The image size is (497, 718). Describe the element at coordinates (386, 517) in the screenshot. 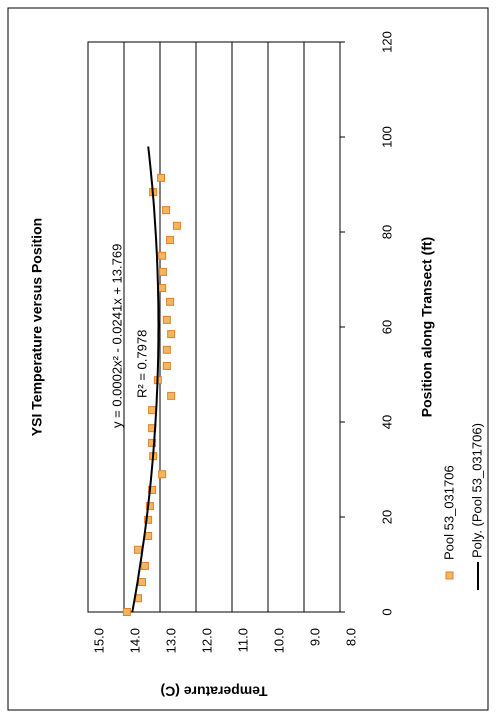

I see `x-tick-label: 20` at that location.